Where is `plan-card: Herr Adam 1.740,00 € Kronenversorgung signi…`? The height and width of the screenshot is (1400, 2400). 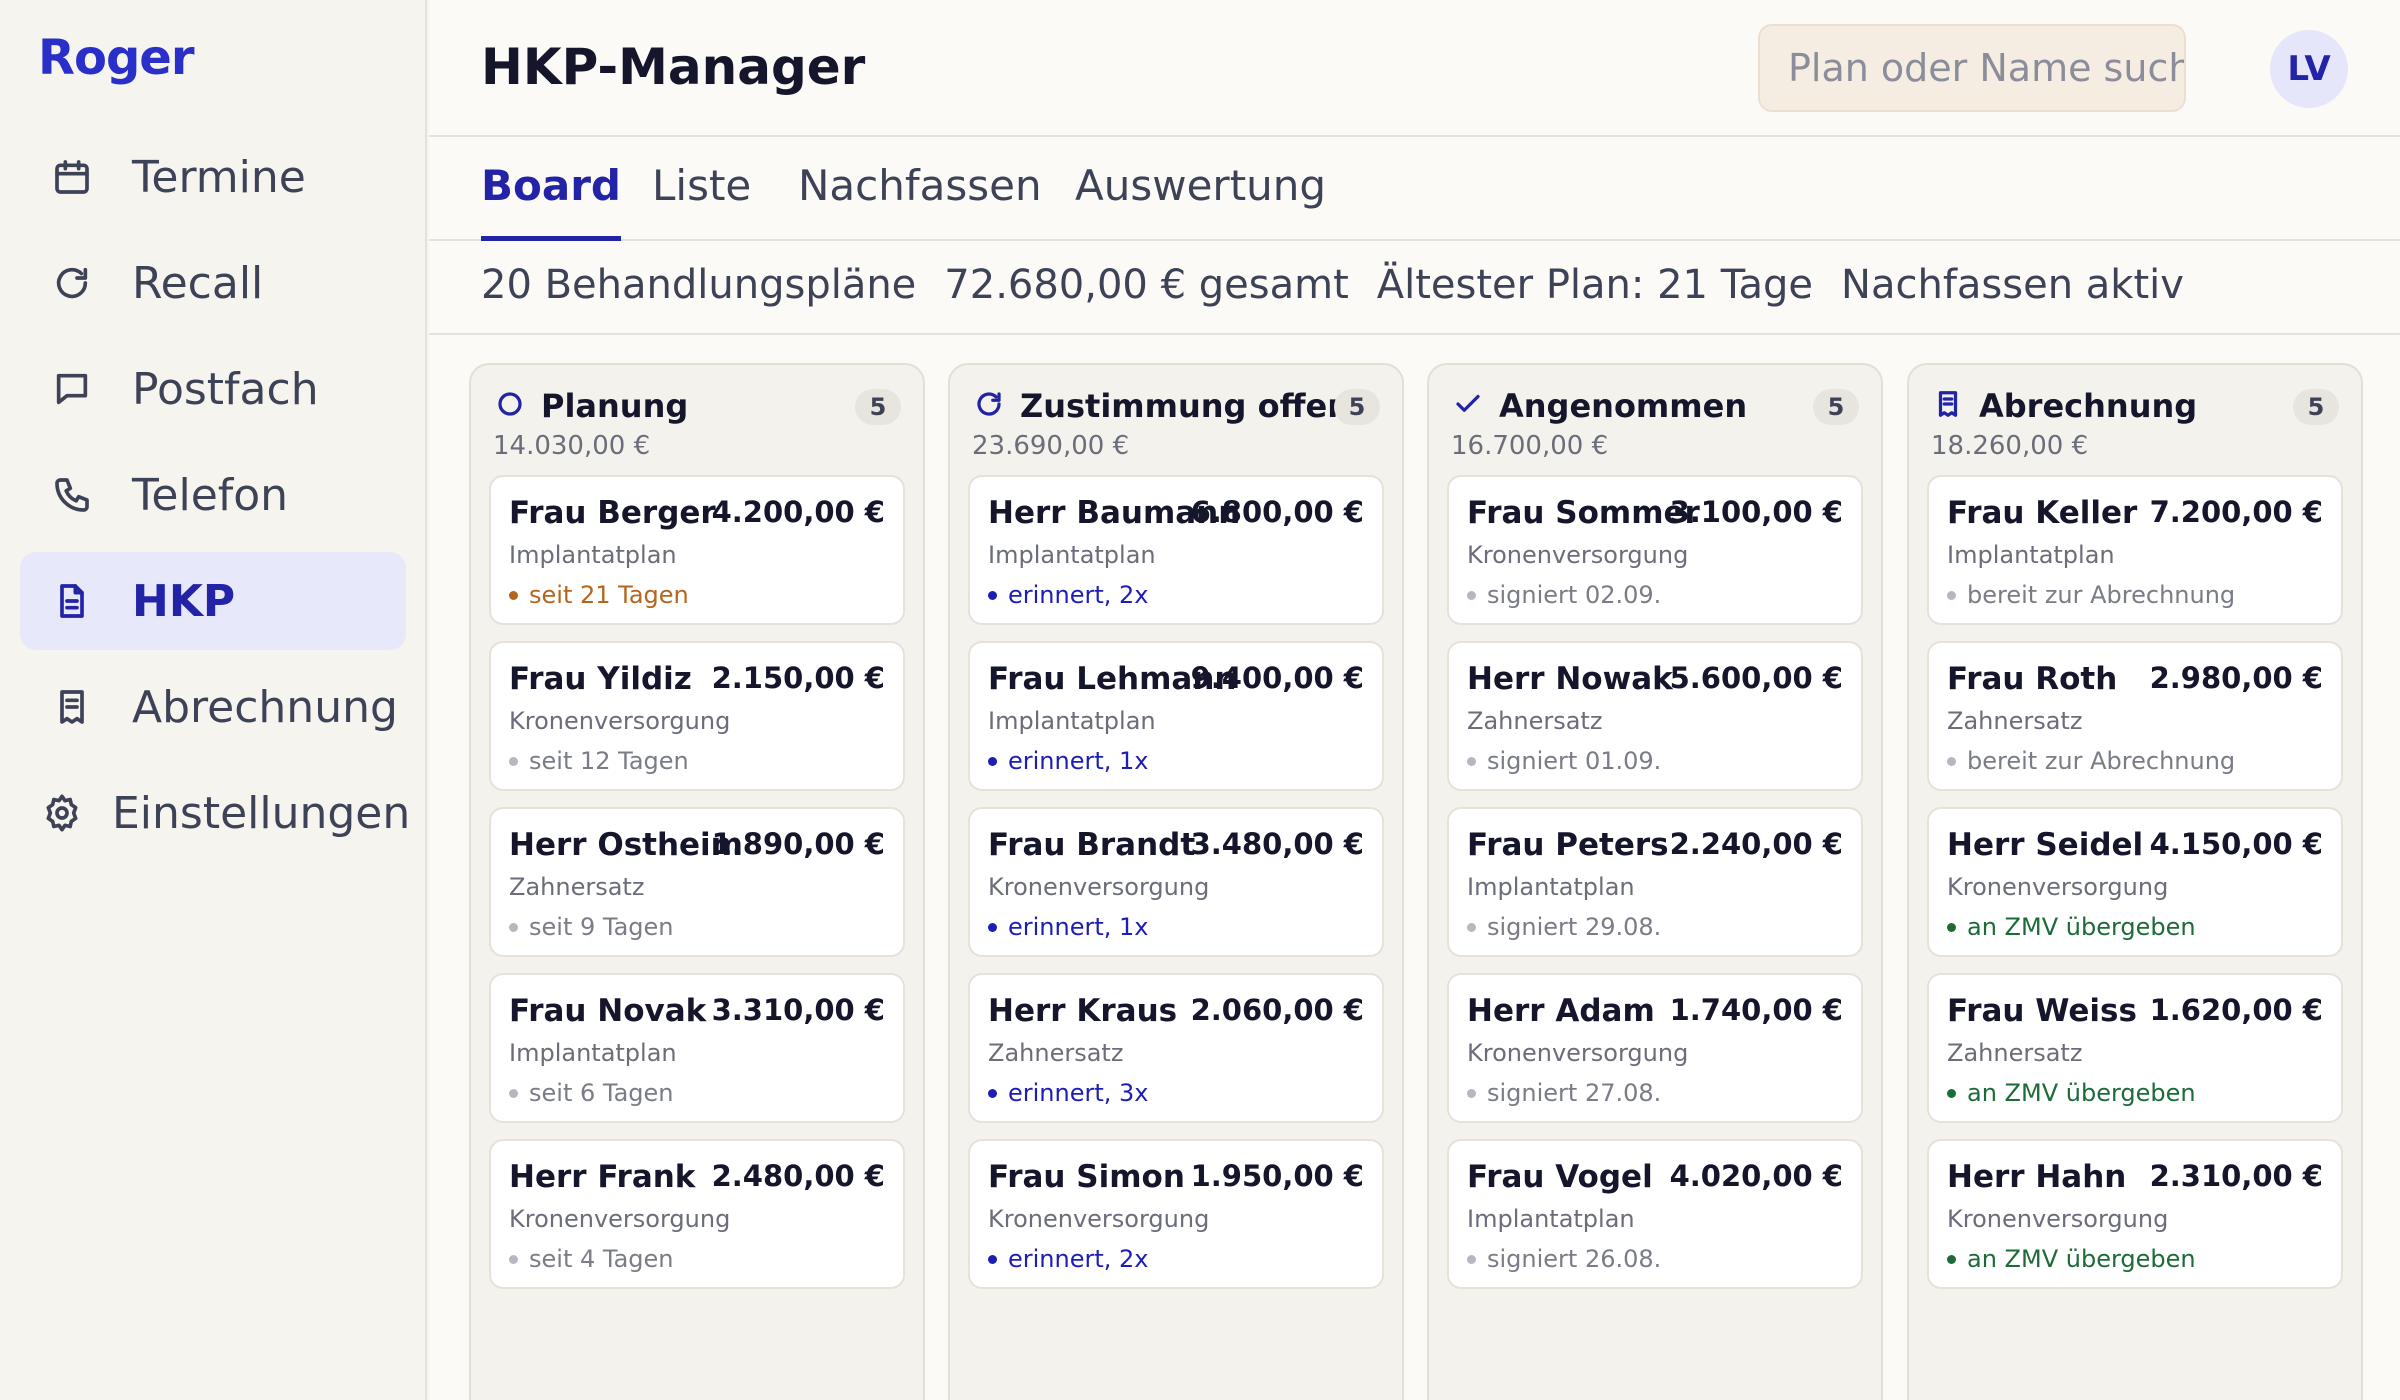
plan-card: Herr Adam 1.740,00 € Kronenversorgung signi… is located at coordinates (1655, 1048).